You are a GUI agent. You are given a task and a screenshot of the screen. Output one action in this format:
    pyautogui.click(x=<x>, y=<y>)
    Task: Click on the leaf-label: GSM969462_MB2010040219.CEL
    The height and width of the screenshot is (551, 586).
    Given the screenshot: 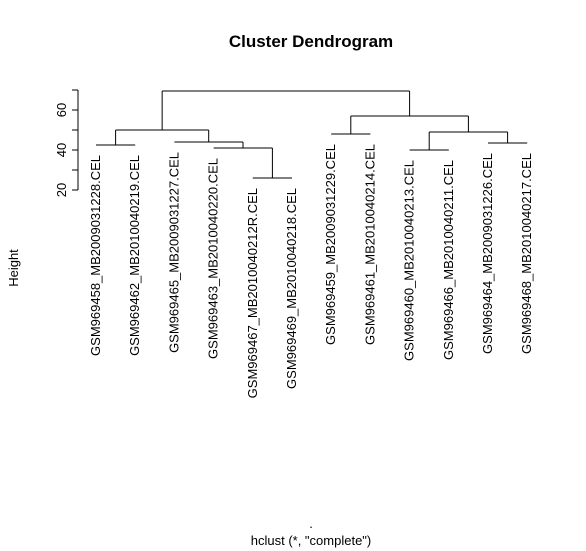 What is the action you would take?
    pyautogui.click(x=134, y=255)
    